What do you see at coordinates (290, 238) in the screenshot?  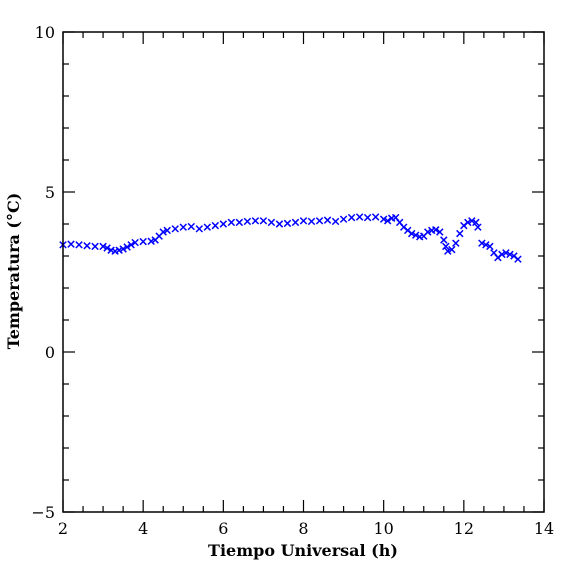 I see `data-points` at bounding box center [290, 238].